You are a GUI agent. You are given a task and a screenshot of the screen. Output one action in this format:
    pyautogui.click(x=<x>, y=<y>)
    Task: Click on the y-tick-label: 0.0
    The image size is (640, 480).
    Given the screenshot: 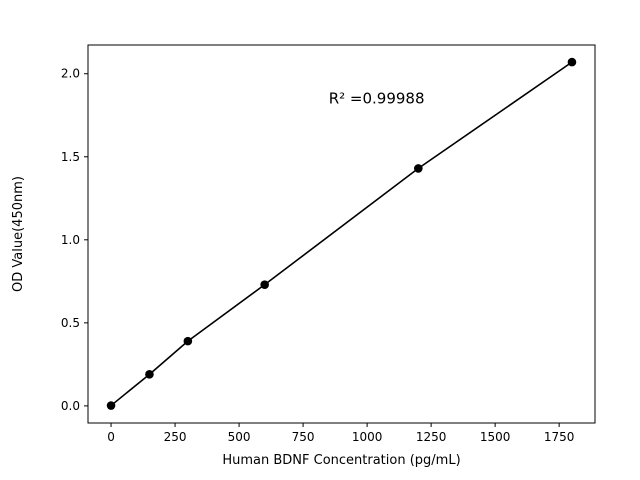 What is the action you would take?
    pyautogui.click(x=70, y=406)
    